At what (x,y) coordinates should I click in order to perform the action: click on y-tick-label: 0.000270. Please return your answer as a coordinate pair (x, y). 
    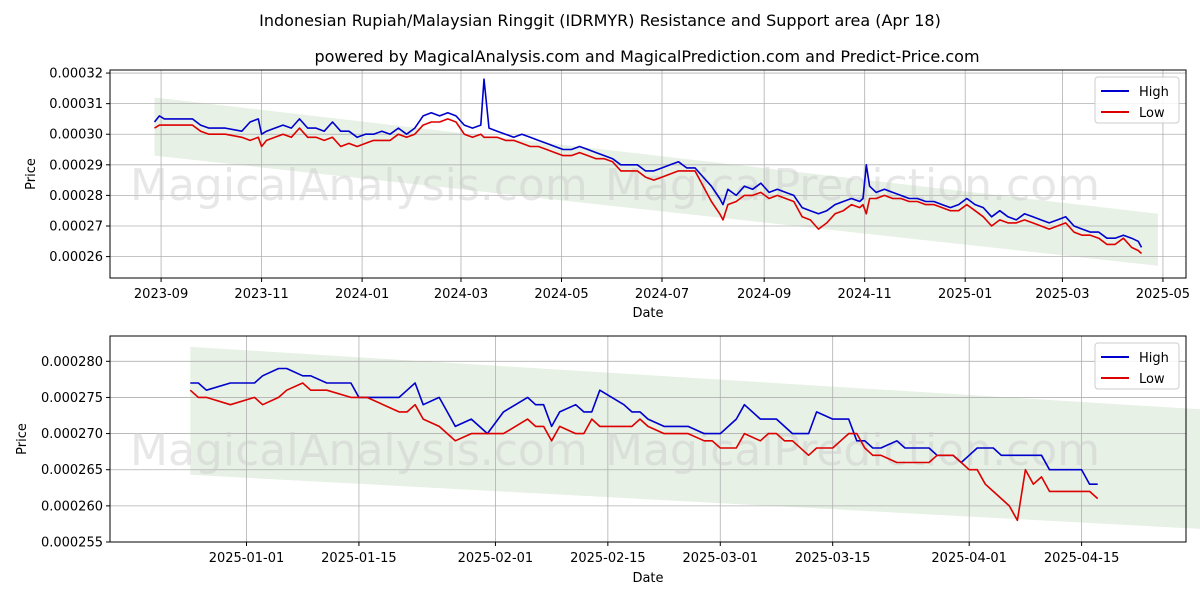
    Looking at the image, I should click on (72, 434).